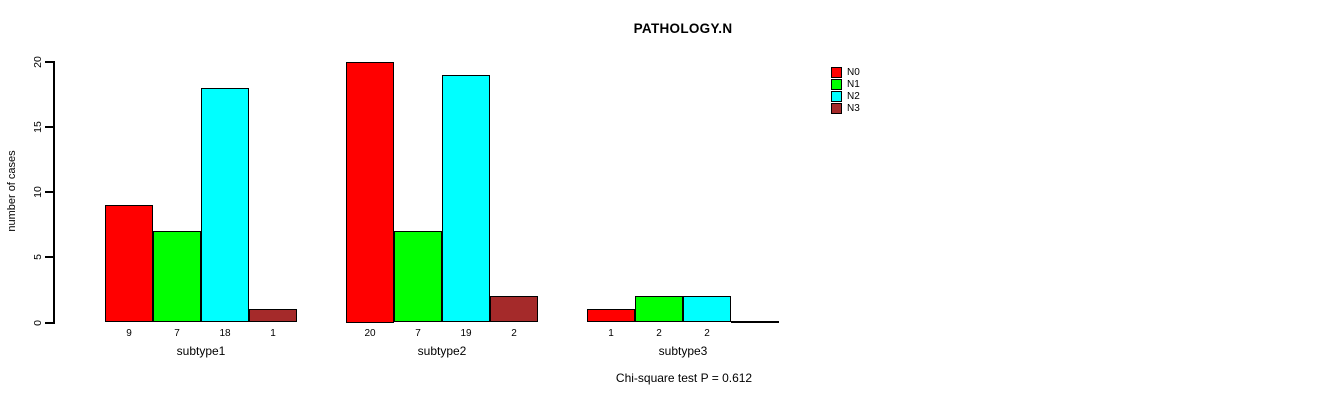  Describe the element at coordinates (466, 198) in the screenshot. I see `bar-subtype2-N2` at that location.